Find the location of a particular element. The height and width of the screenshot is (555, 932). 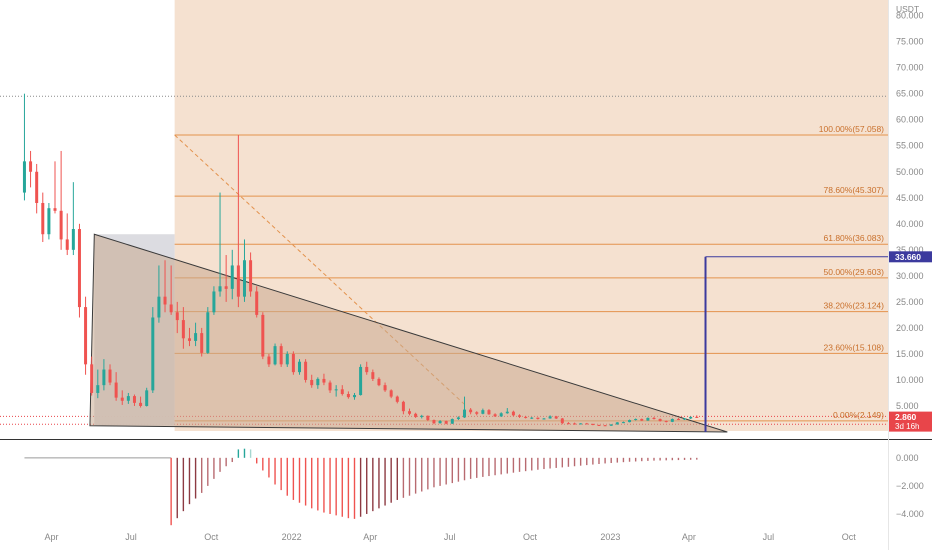

osc-tick-label: −2.000 is located at coordinates (910, 486).